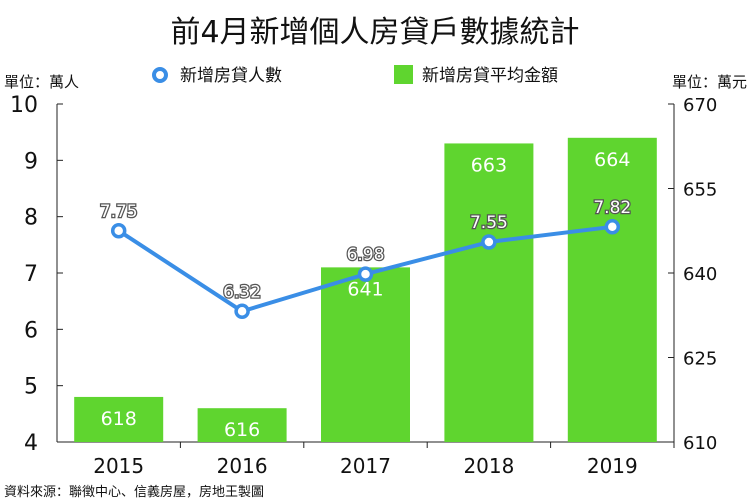 This screenshot has width=751, height=501. Describe the element at coordinates (612, 466) in the screenshot. I see `x-tick-label: 2019` at that location.